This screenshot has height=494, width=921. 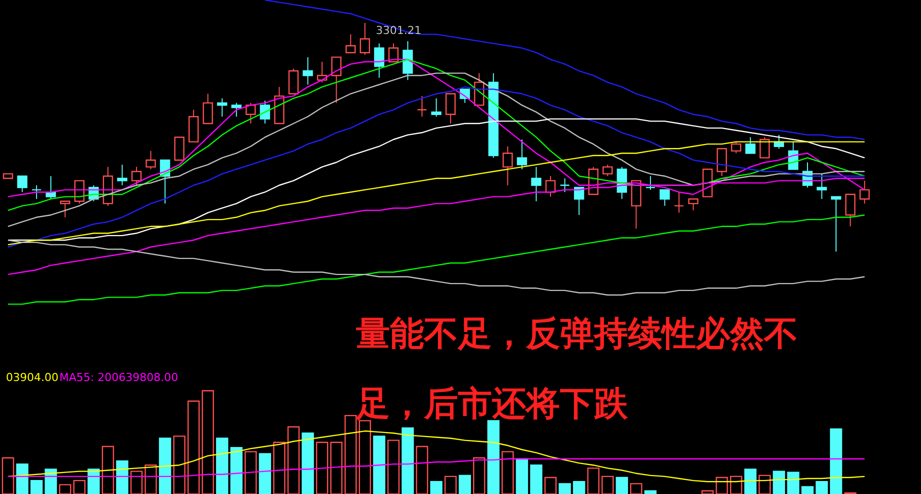 What do you see at coordinates (577, 334) in the screenshot?
I see `text: 量能不足，反弹持续性必然不` at bounding box center [577, 334].